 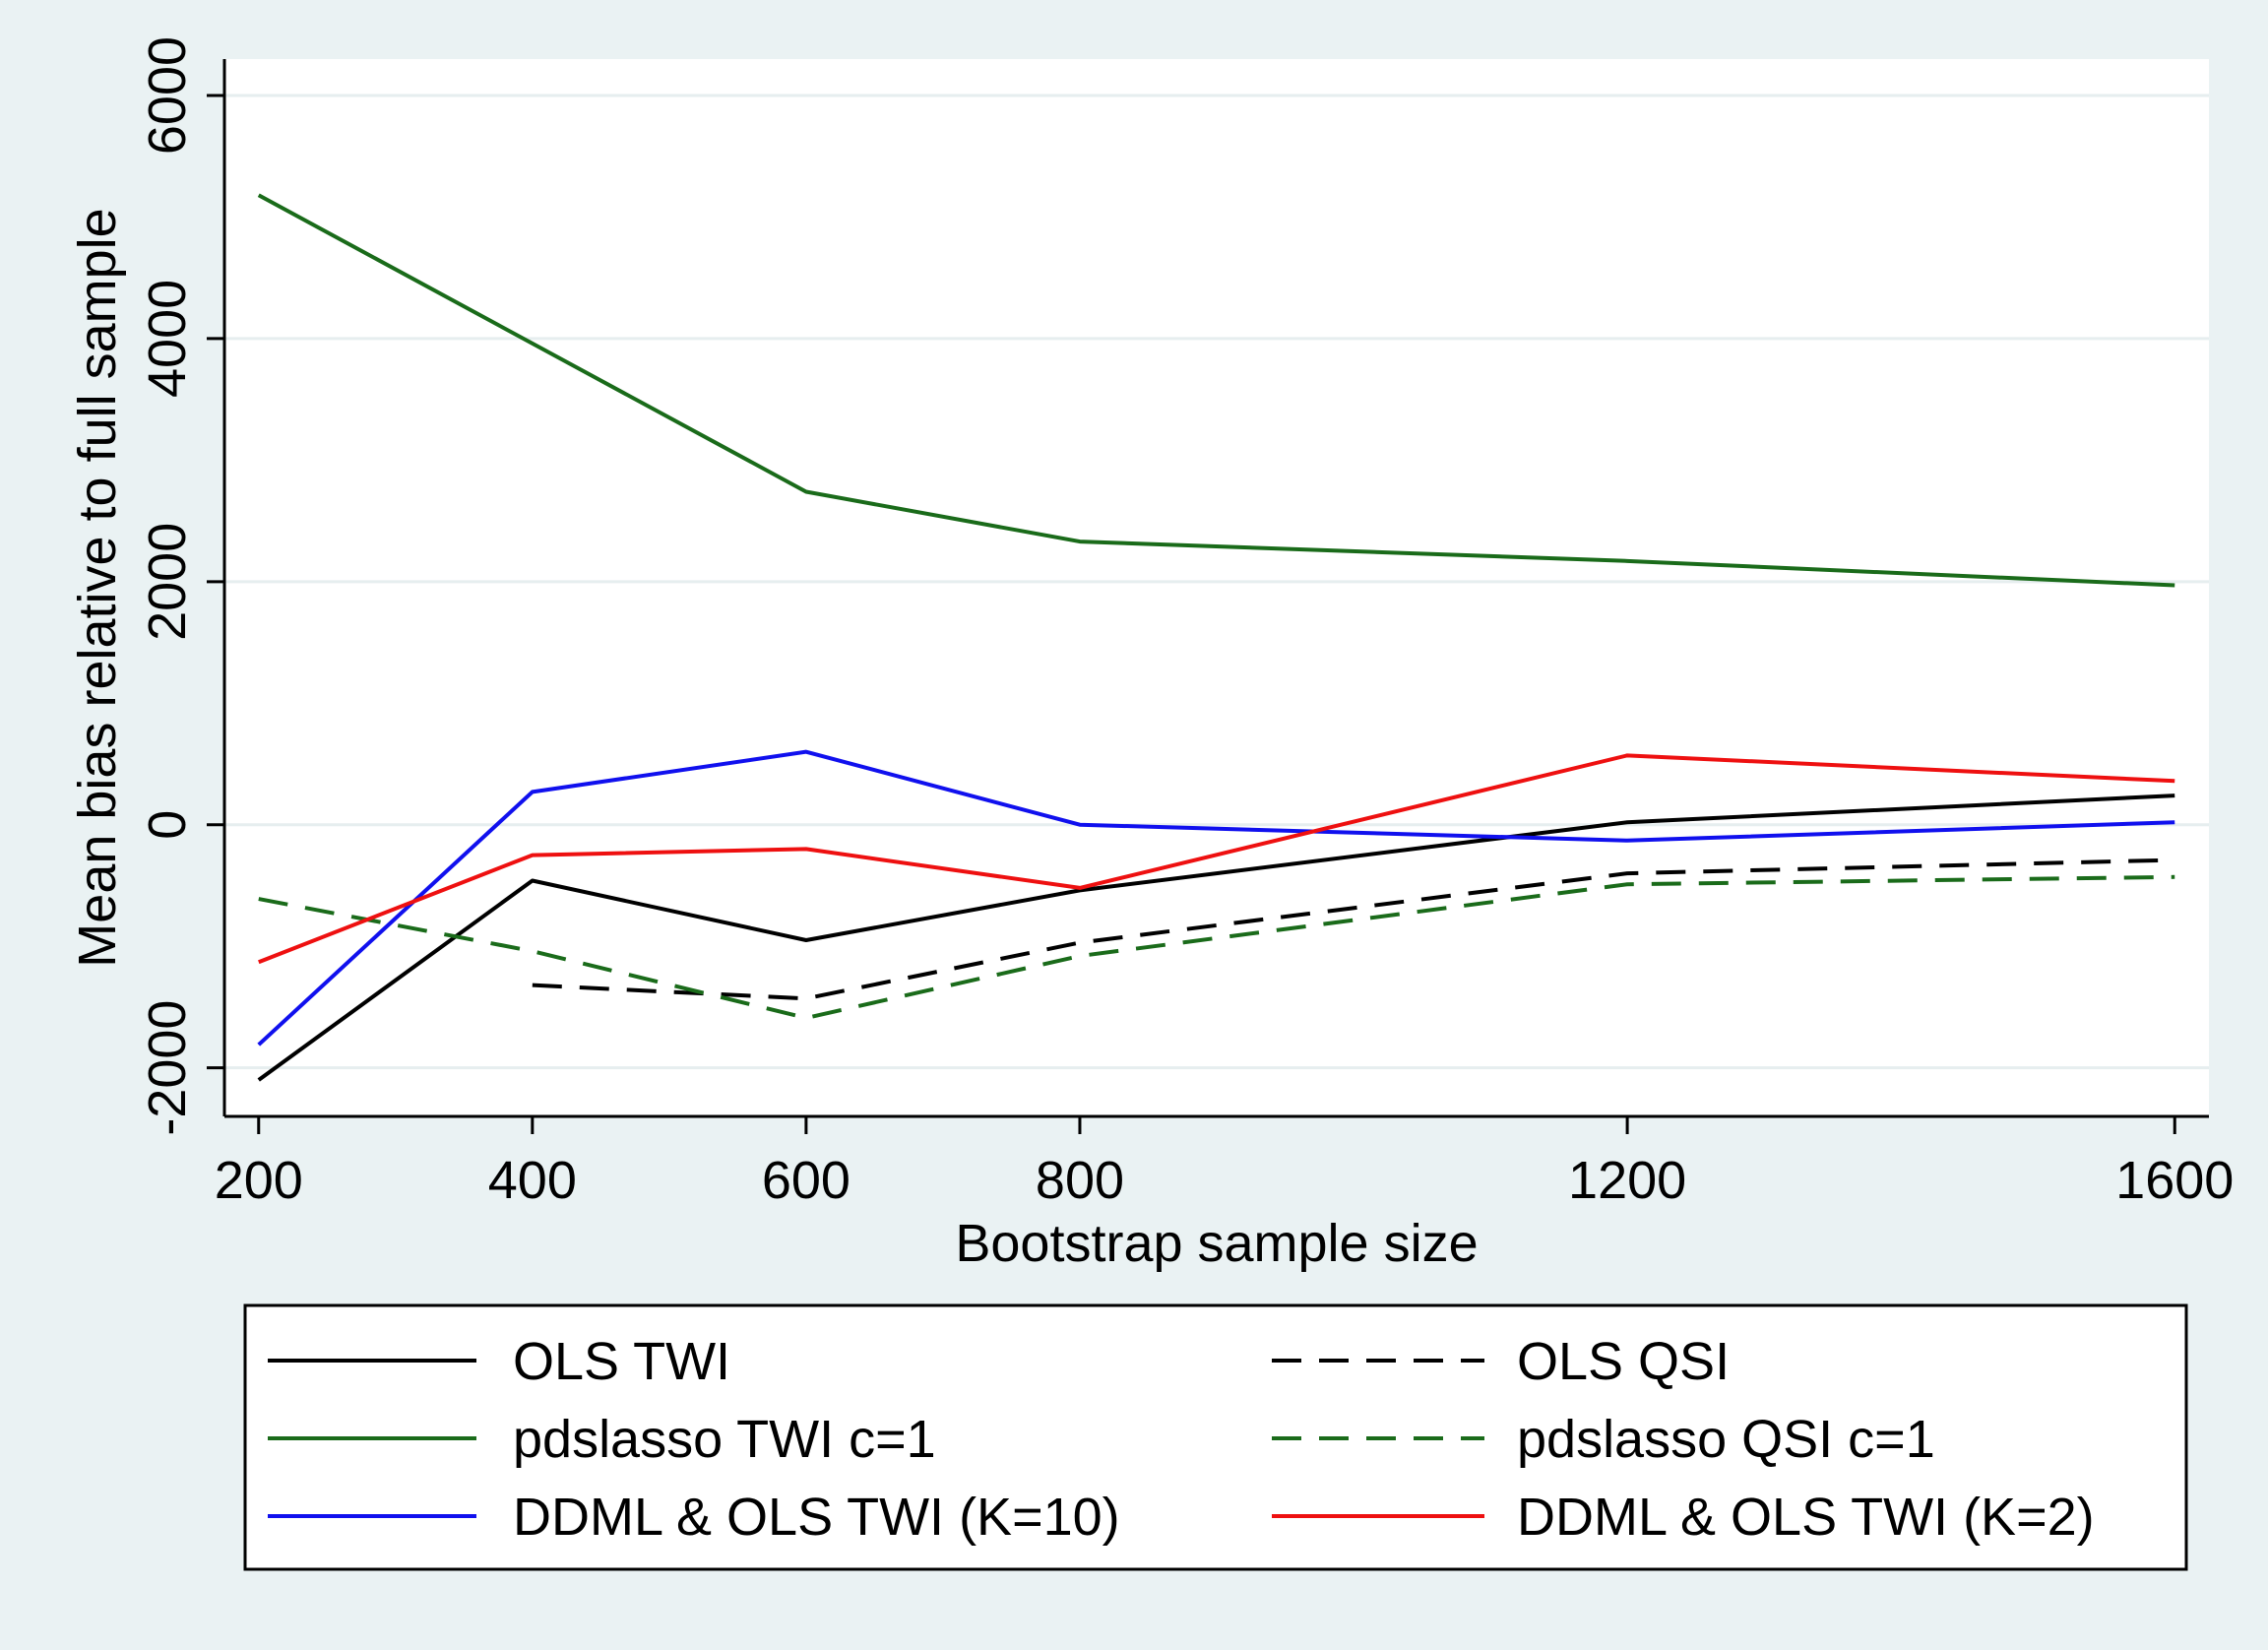 What do you see at coordinates (167, 1068) in the screenshot?
I see `y-tick-label: -2000` at bounding box center [167, 1068].